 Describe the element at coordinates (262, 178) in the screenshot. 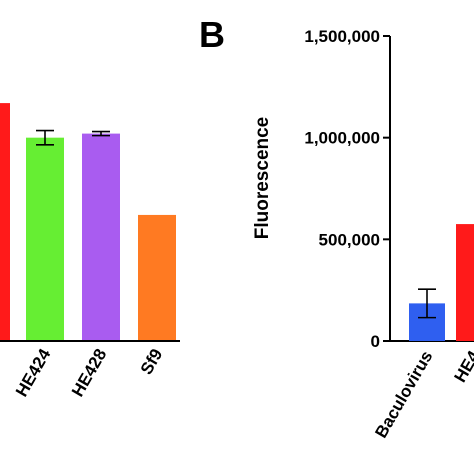

I see `y-axis-title-b: Fluorescence` at that location.